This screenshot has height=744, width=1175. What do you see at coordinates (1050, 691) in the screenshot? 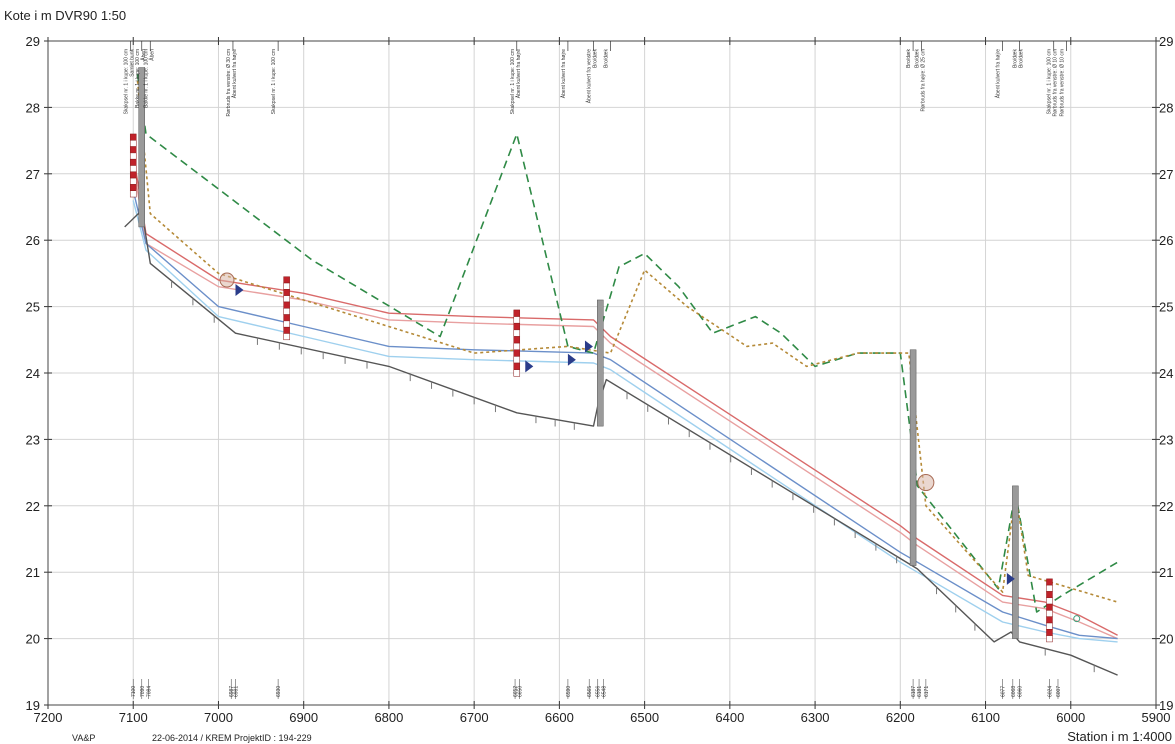
I see `bottom-station-label: 6024` at bounding box center [1050, 691].